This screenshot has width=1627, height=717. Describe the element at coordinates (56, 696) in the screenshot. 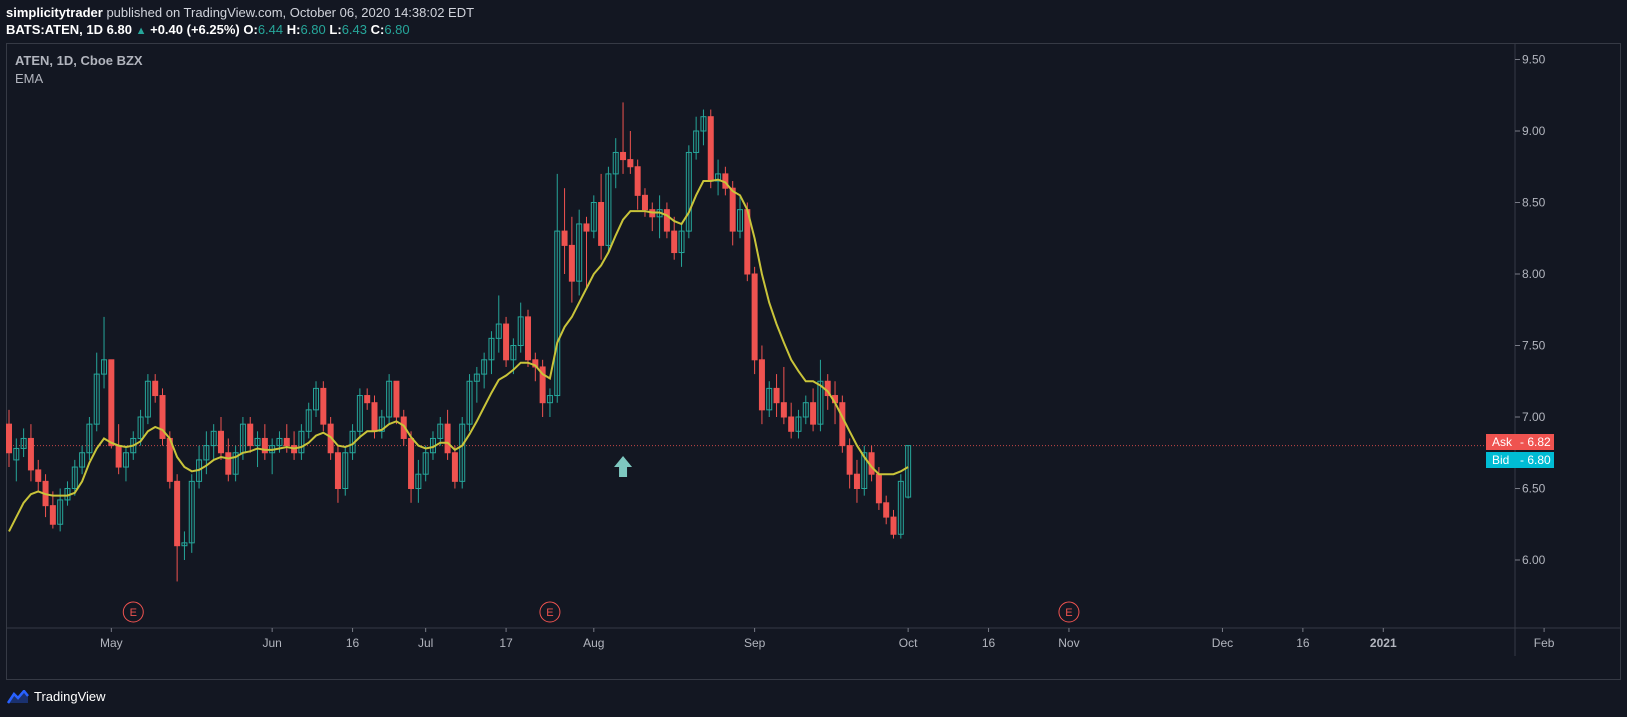

I see `footer-brand: TradingView` at that location.